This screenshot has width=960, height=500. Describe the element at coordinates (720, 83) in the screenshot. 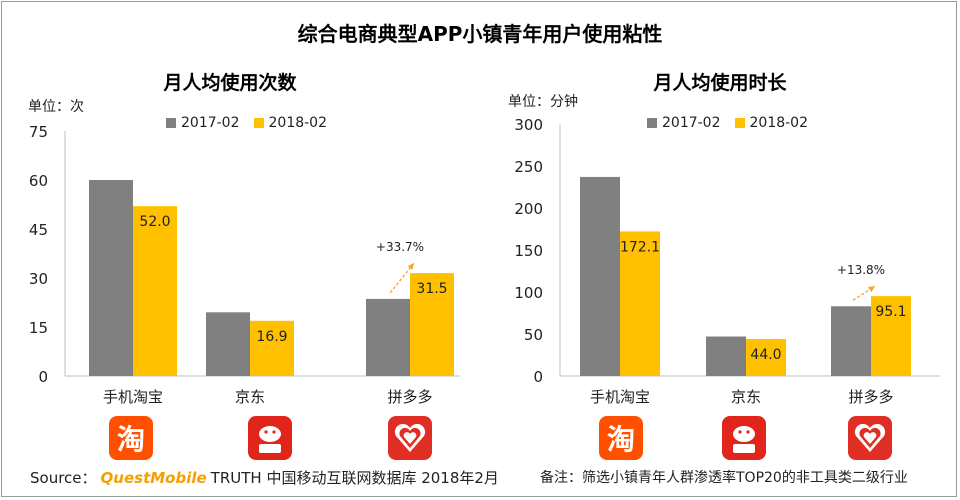

I see `chart-title: 月人均使用时长` at that location.